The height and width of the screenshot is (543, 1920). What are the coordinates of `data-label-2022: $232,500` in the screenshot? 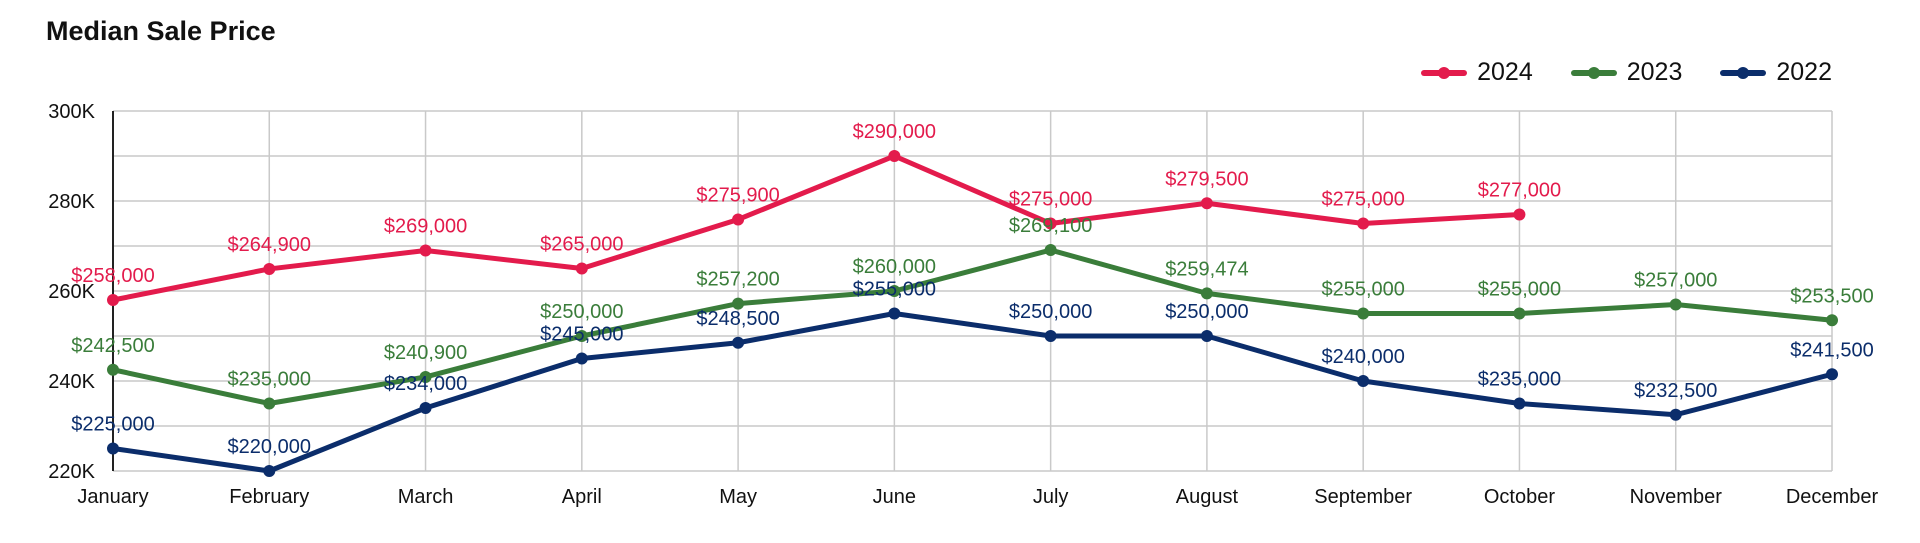 It's located at (1675, 391).